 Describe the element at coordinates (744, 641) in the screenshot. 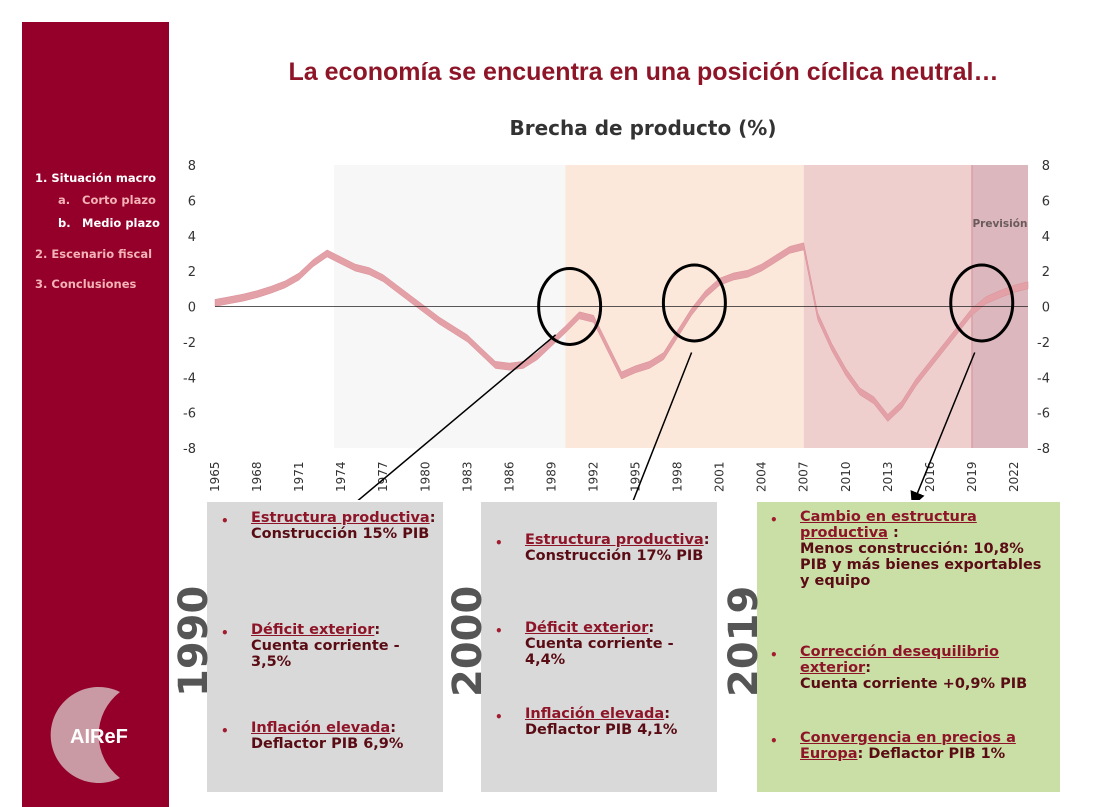

I see `box-year-label: 2019` at that location.